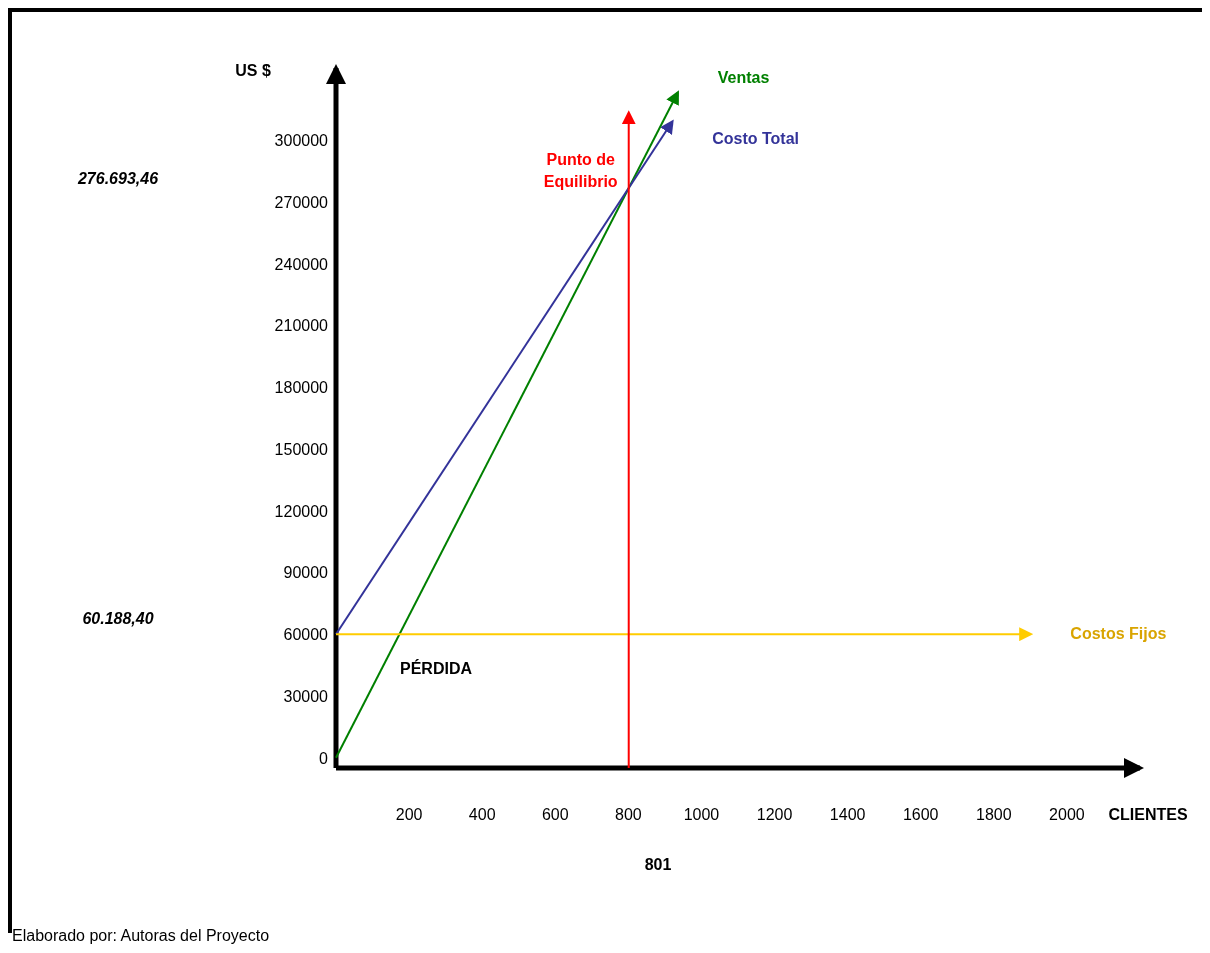 The height and width of the screenshot is (953, 1210). What do you see at coordinates (994, 814) in the screenshot?
I see `x-tick-label: 1800` at bounding box center [994, 814].